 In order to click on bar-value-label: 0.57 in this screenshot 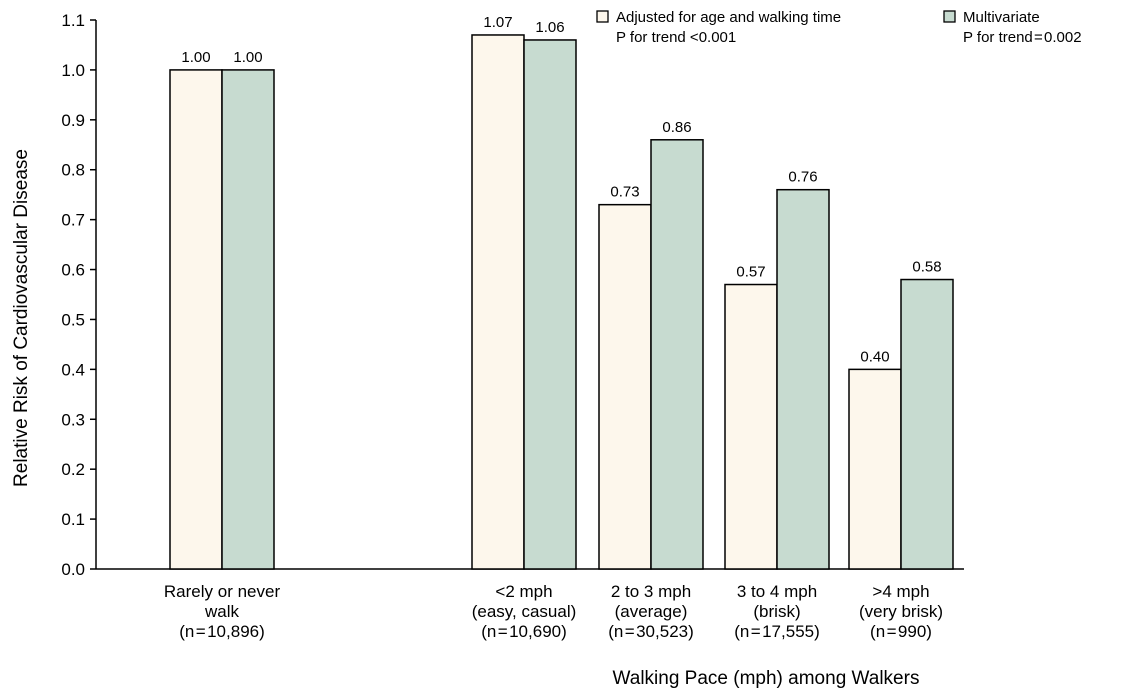, I will do `click(750, 272)`.